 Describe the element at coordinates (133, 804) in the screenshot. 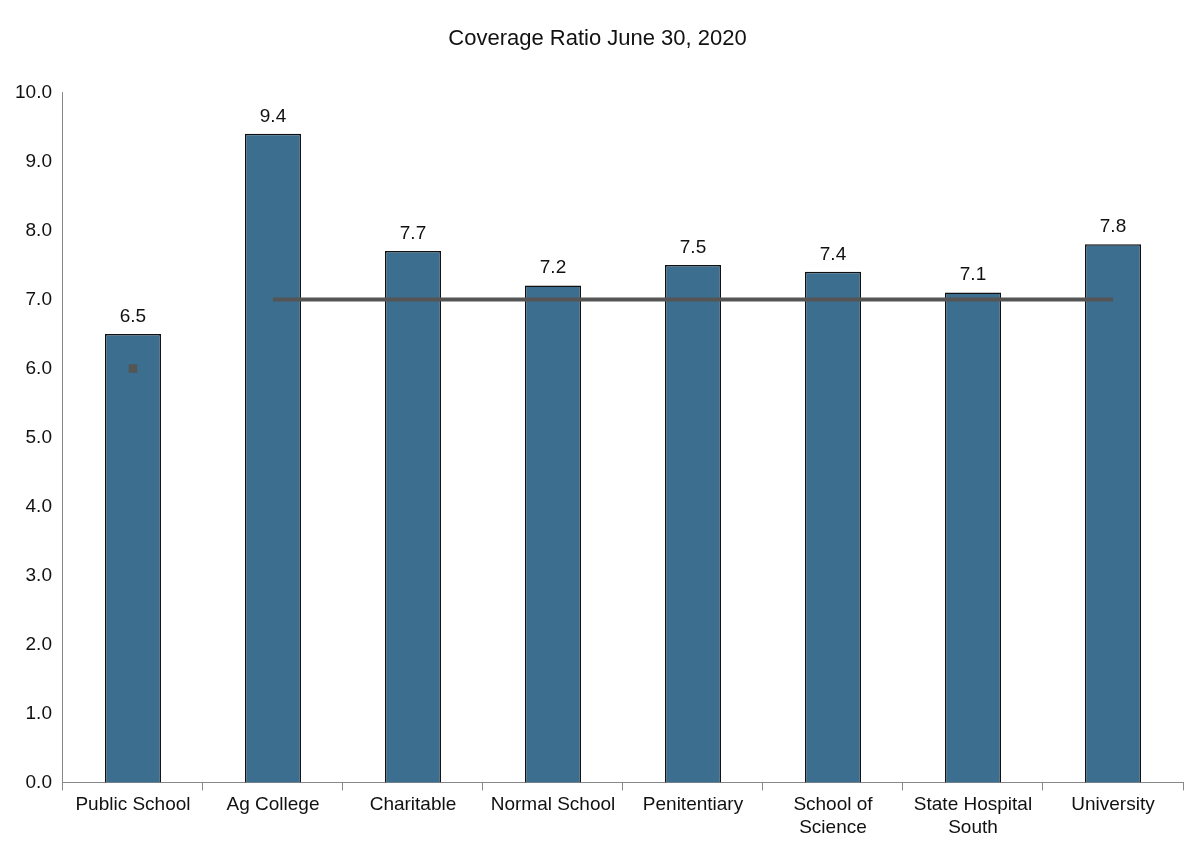

I see `x-tick-label: Public School` at that location.